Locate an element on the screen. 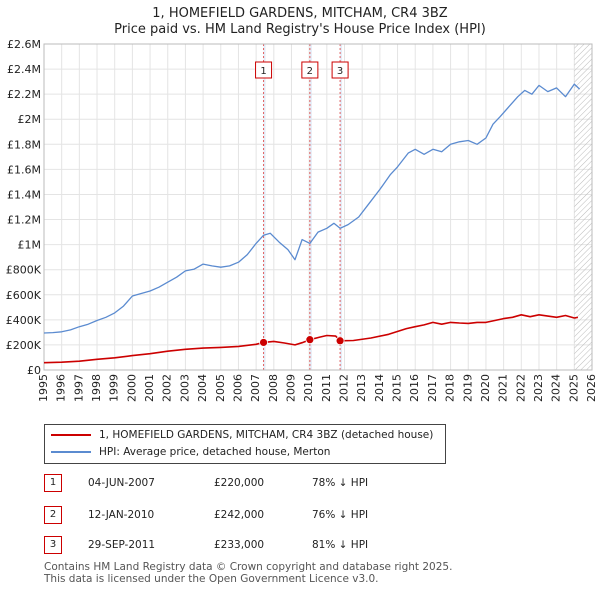 The height and width of the screenshot is (590, 600). y-tick-label: £2M is located at coordinates (30, 119).